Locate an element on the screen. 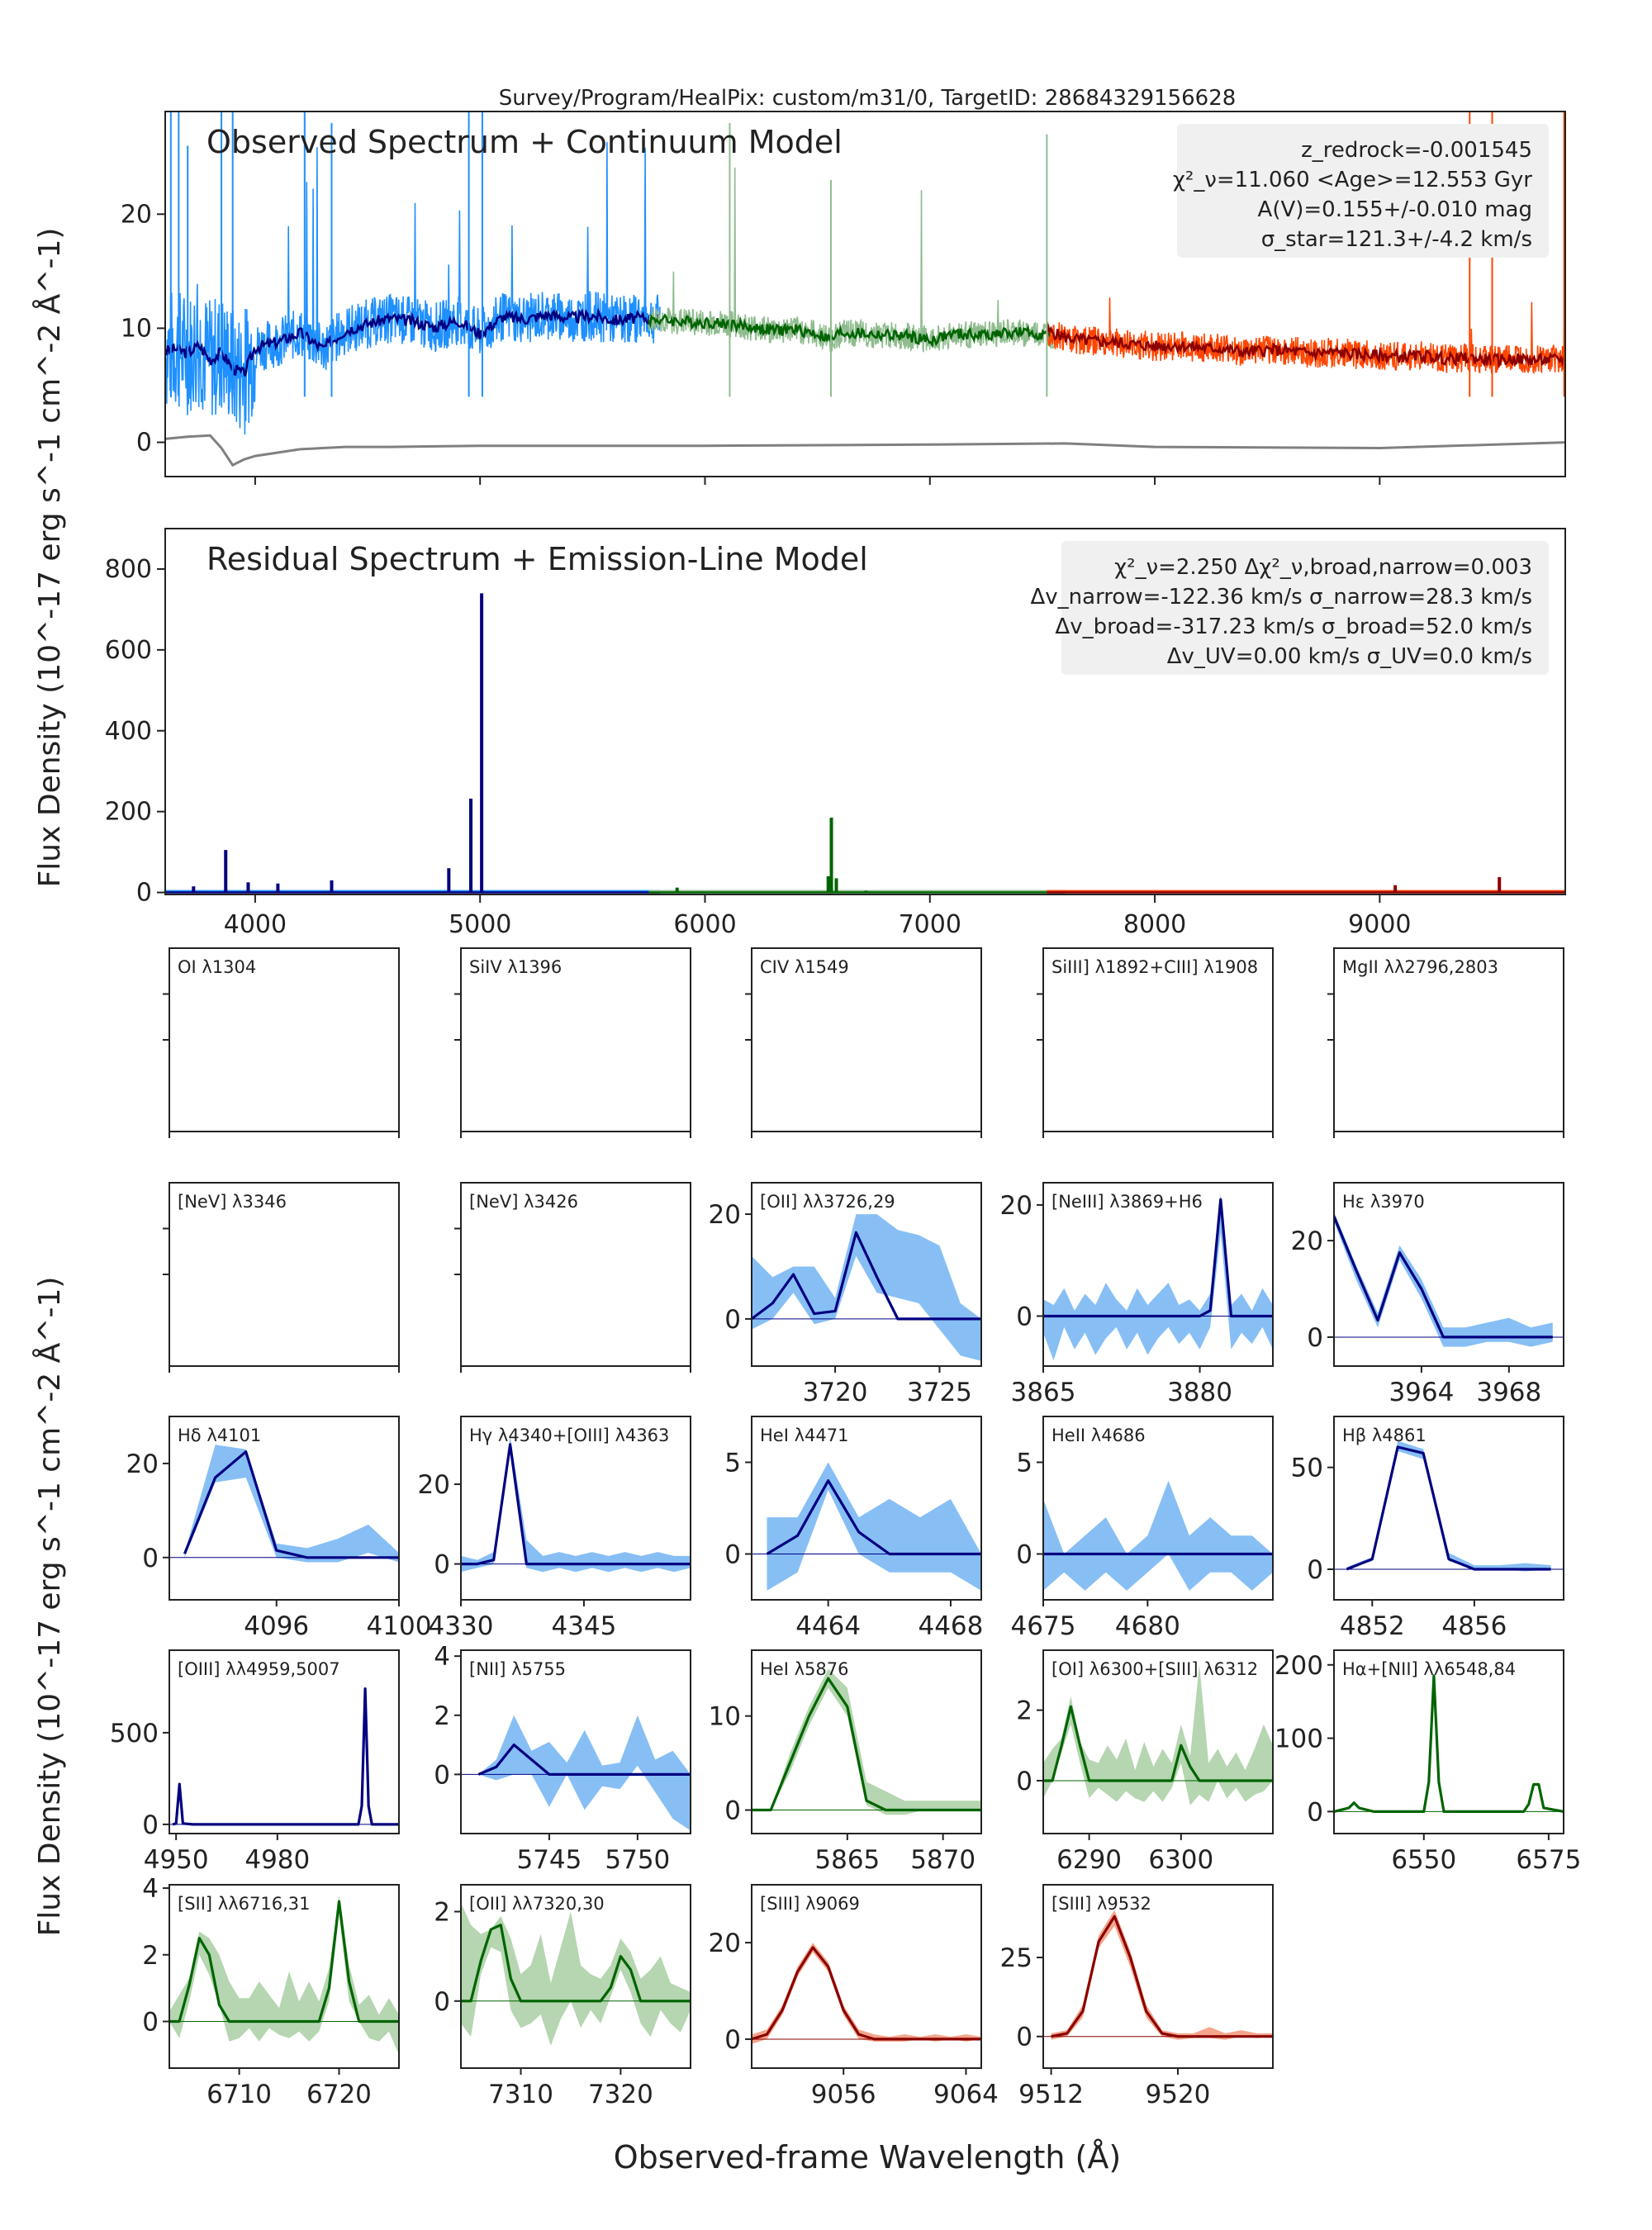  xtick-label: 8000 is located at coordinates (1154, 924).